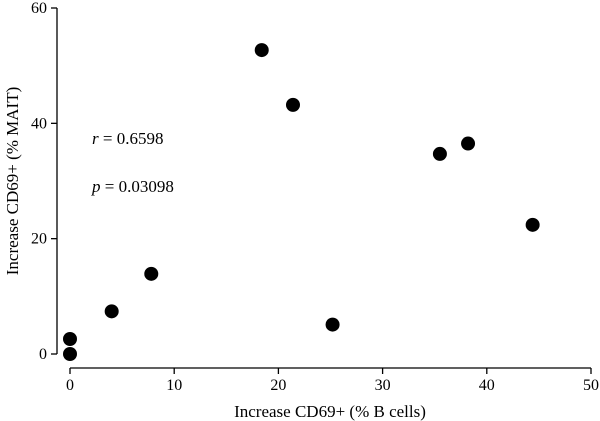 Image resolution: width=600 pixels, height=421 pixels. I want to click on y-tick-label: 40, so click(39, 123).